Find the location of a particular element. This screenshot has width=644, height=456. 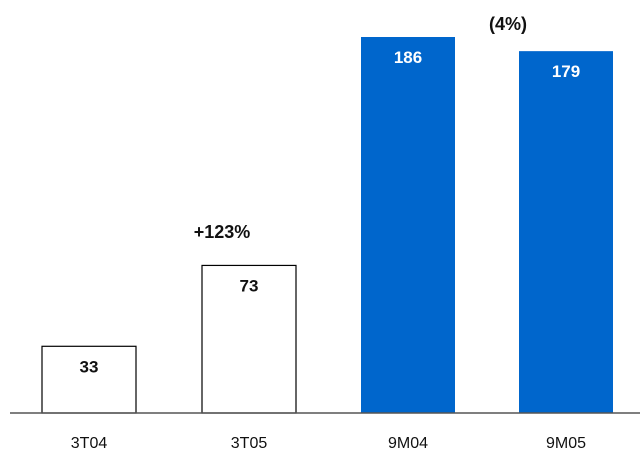

x-tick-label-9m05: 9M05 is located at coordinates (566, 443).